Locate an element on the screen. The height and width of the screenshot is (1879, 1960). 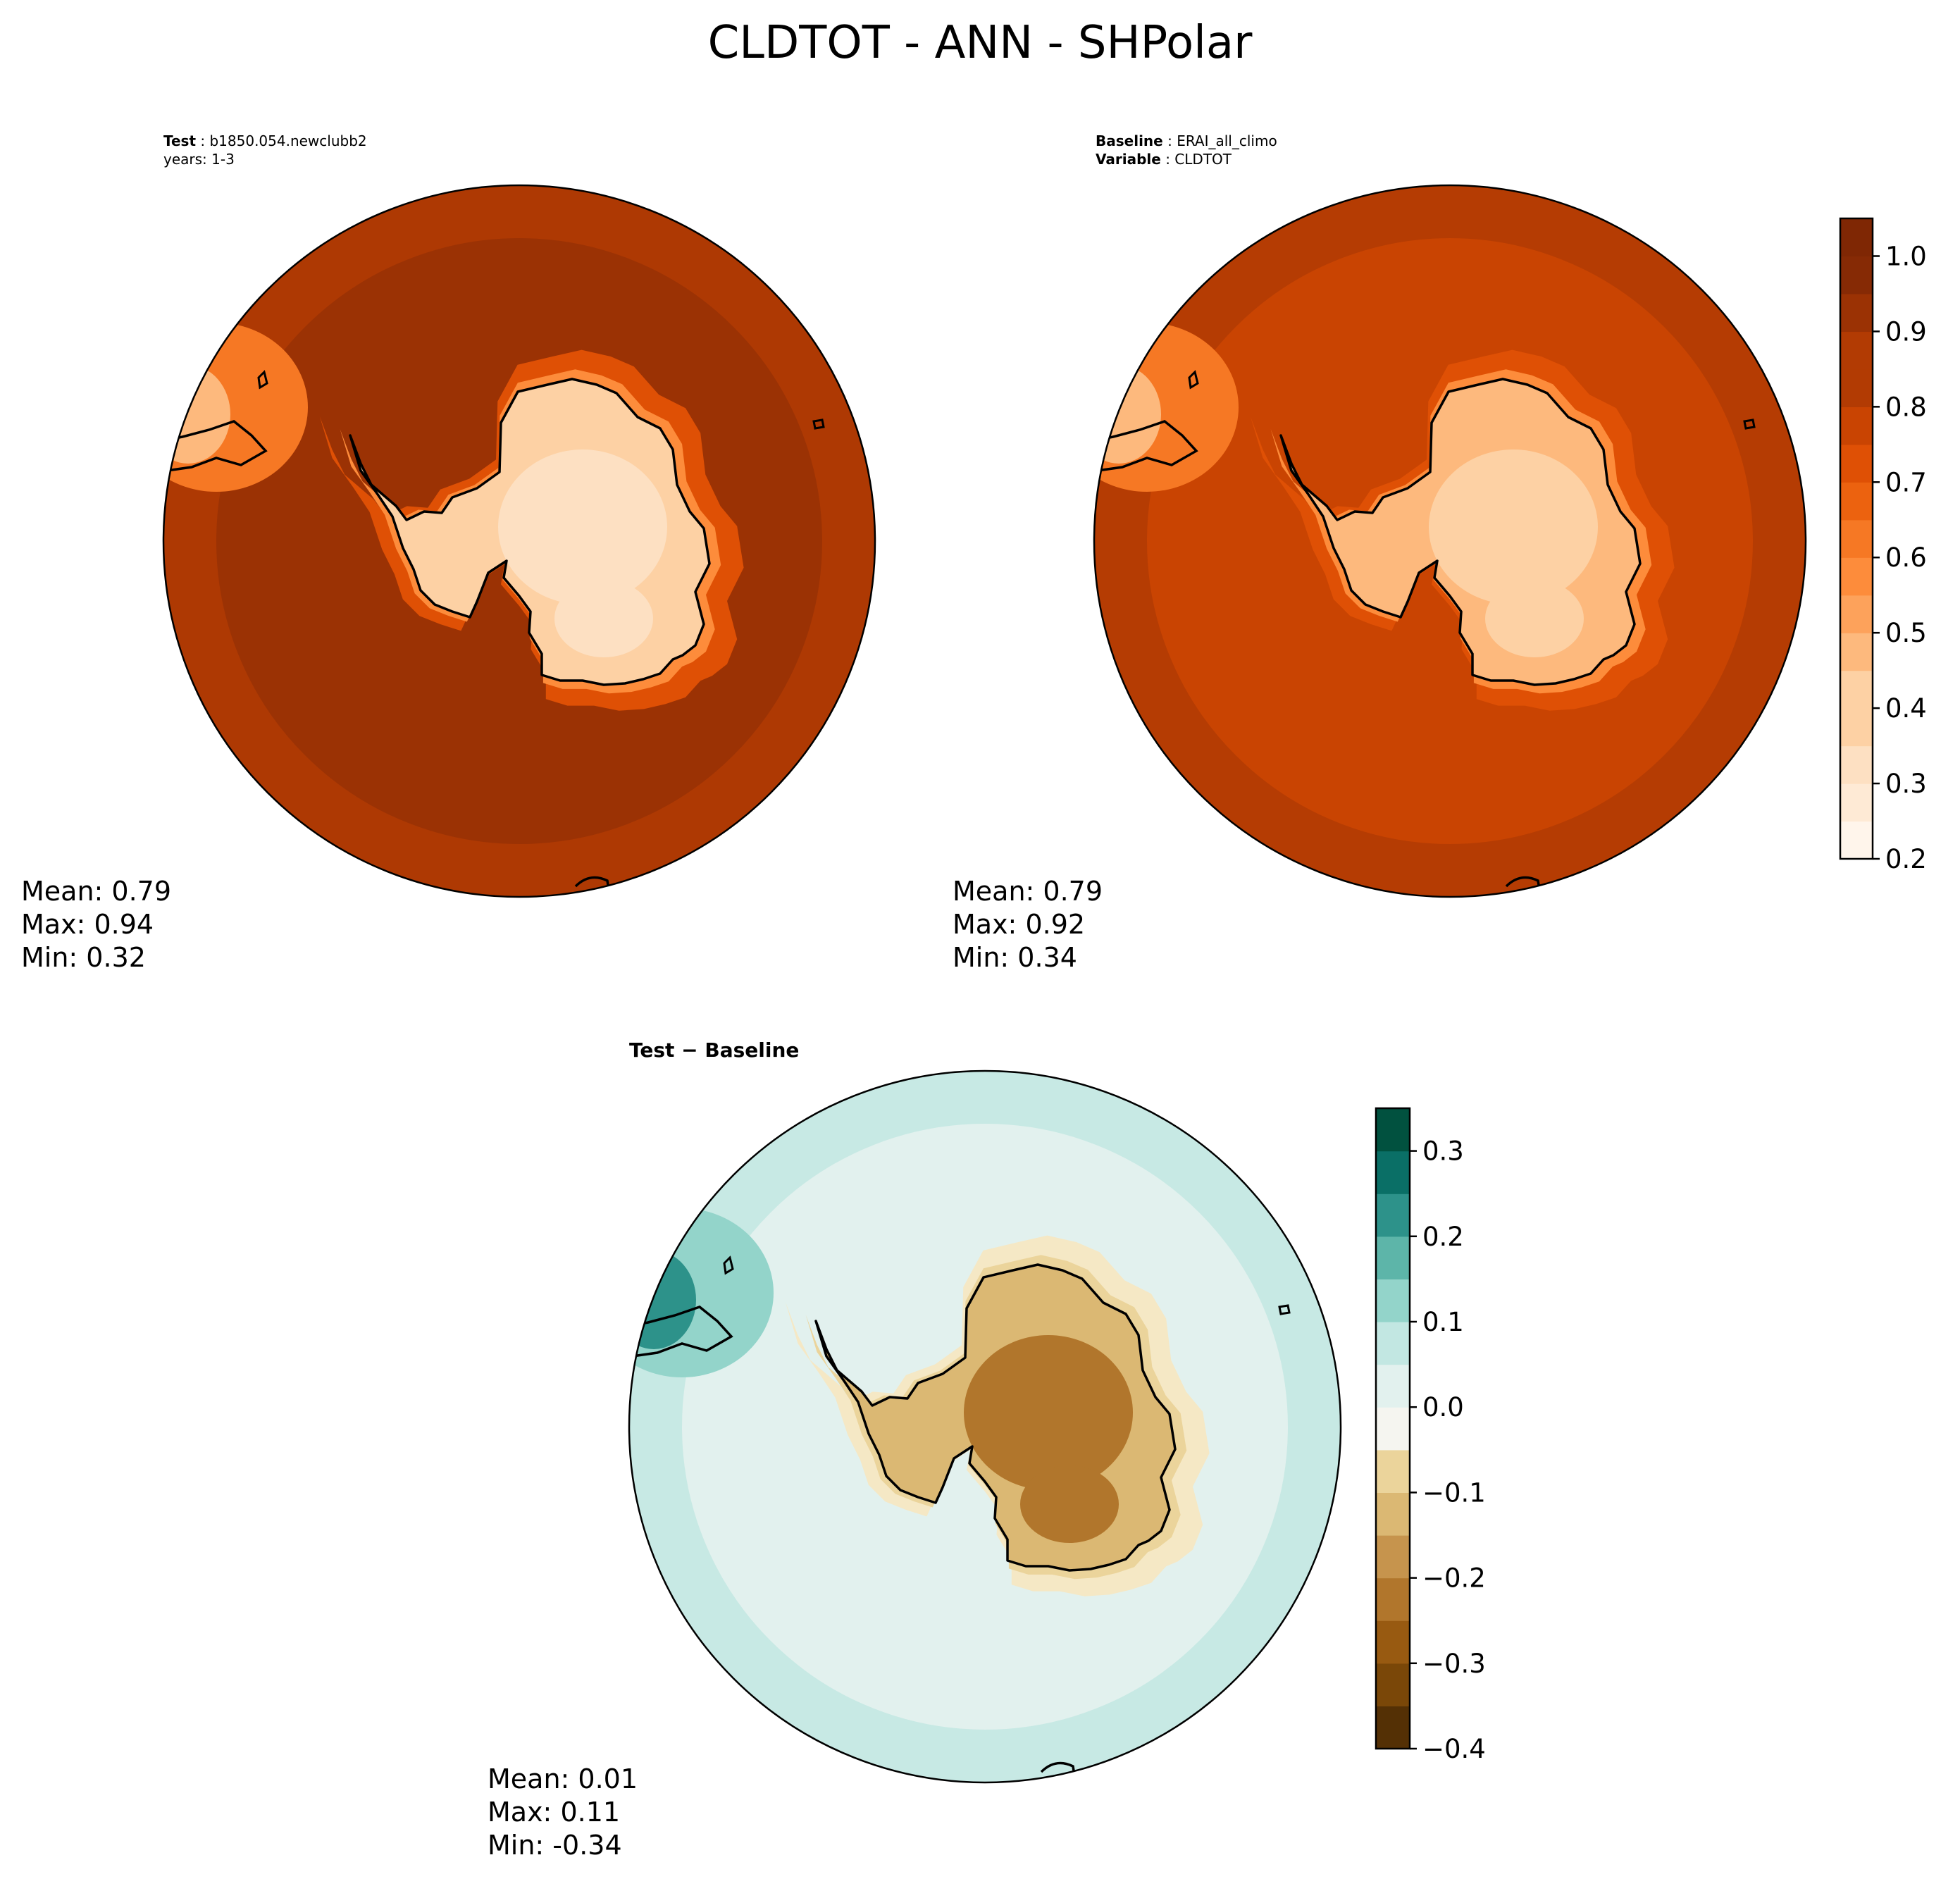
colorbar-tick-label: 0.7 is located at coordinates (1906, 482).